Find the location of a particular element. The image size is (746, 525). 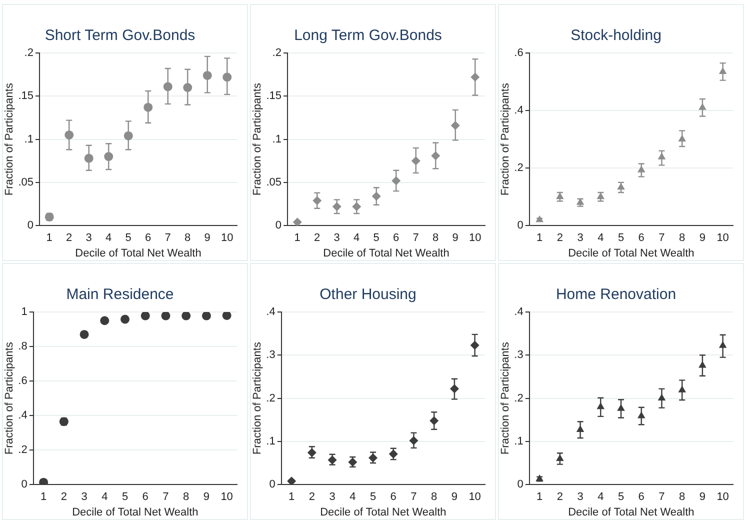

chart-title: Long Term Gov.Bonds is located at coordinates (368, 35).